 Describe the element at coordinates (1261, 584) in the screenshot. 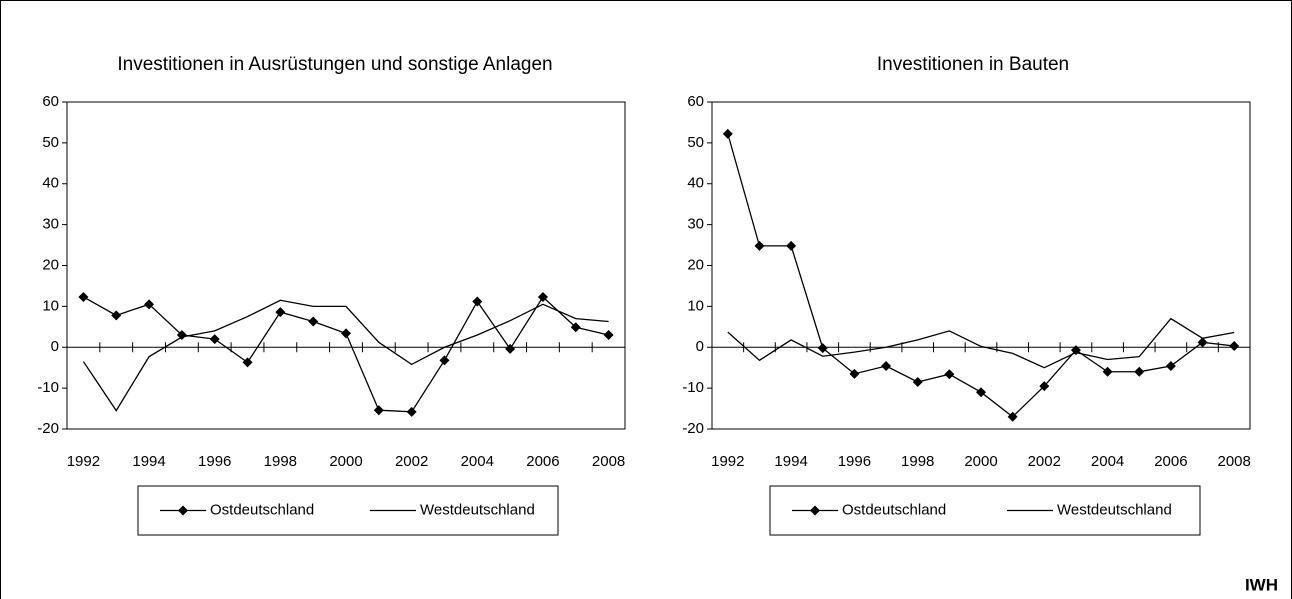

I see `source: IWH` at that location.